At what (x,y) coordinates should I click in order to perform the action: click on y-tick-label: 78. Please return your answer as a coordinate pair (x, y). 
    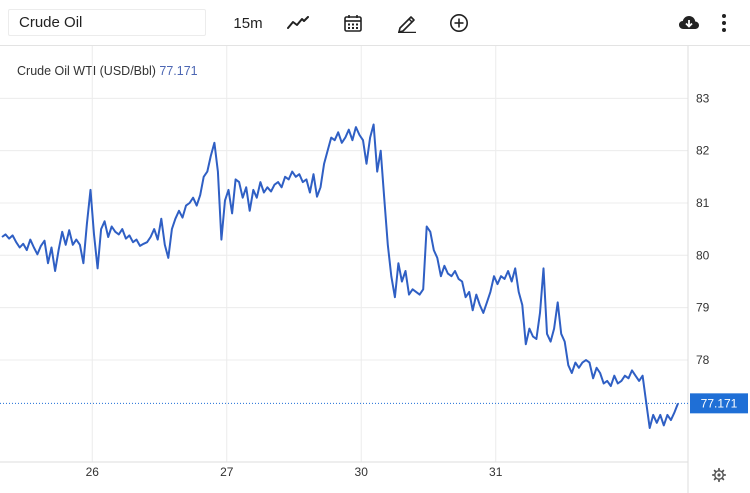
    Looking at the image, I should click on (703, 360).